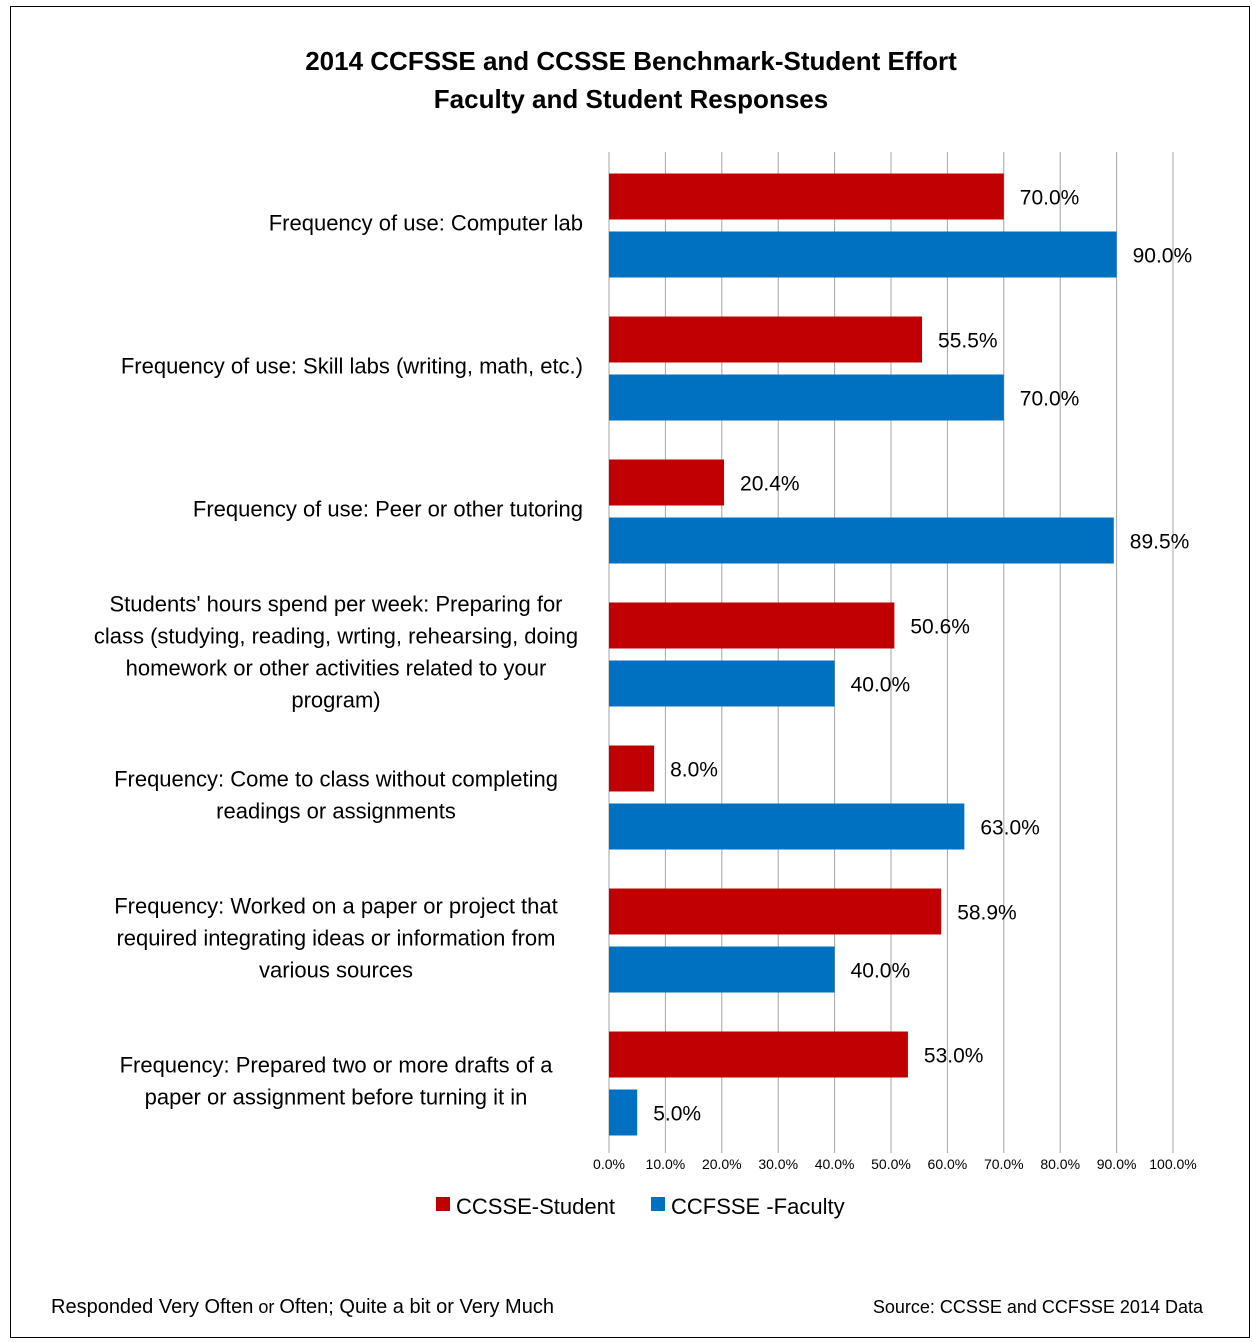 This screenshot has width=1252, height=1342. What do you see at coordinates (694, 770) in the screenshot?
I see `data-label: 8.0%` at bounding box center [694, 770].